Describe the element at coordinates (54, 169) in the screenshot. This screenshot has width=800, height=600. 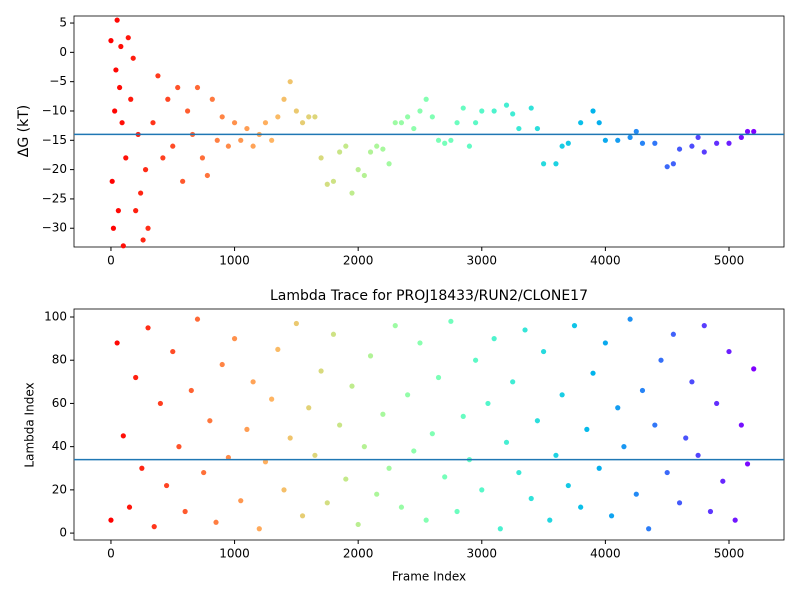
I see `y-tick-label: −20` at that location.